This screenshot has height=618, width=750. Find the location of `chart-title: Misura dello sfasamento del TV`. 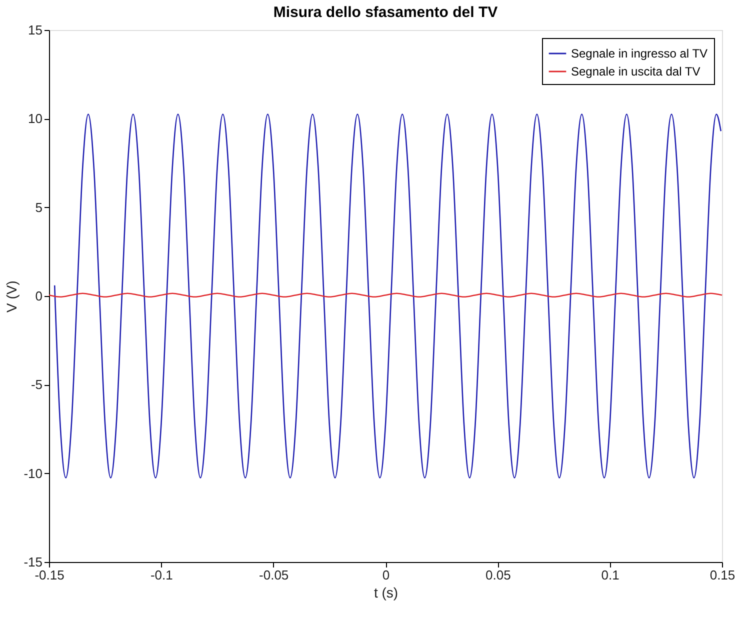

chart-title: Misura dello sfasamento del TV is located at coordinates (385, 12).